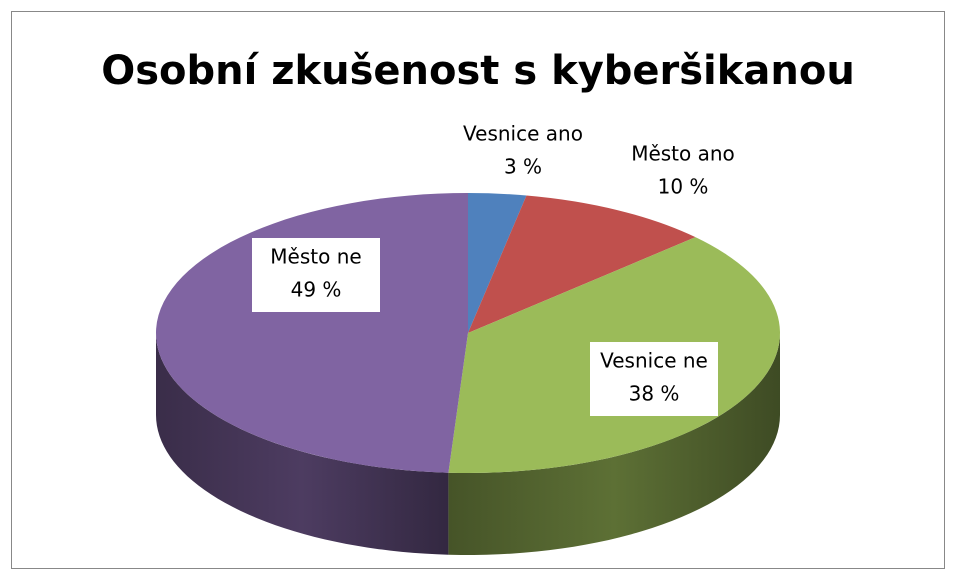 Image resolution: width=956 pixels, height=580 pixels. I want to click on data-label-value: 10 %, so click(683, 187).